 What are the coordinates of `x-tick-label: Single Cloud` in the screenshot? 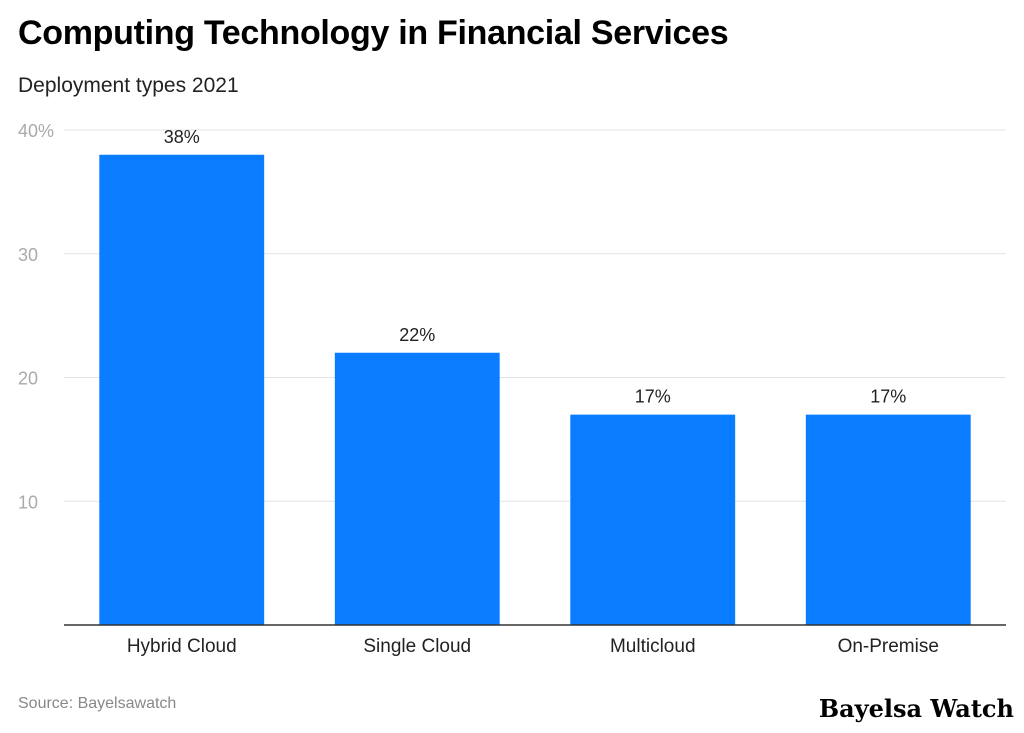 It's located at (417, 646).